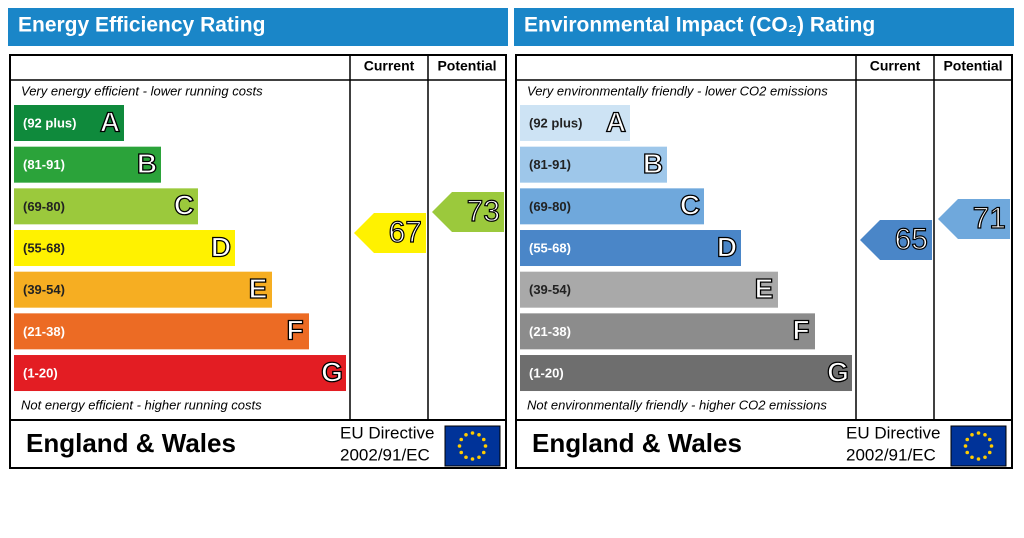 The width and height of the screenshot is (1024, 538). I want to click on rating-value: 71, so click(989, 218).